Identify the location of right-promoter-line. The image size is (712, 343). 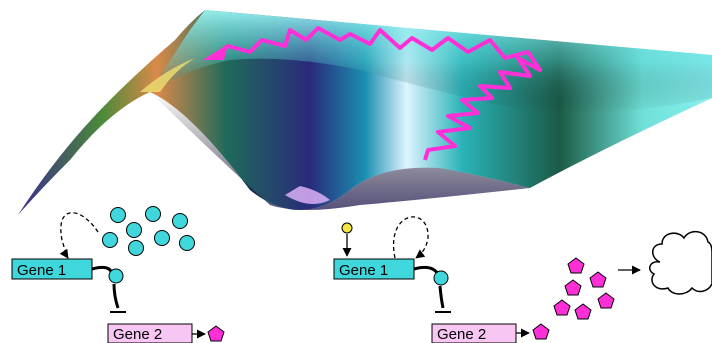
(426, 270).